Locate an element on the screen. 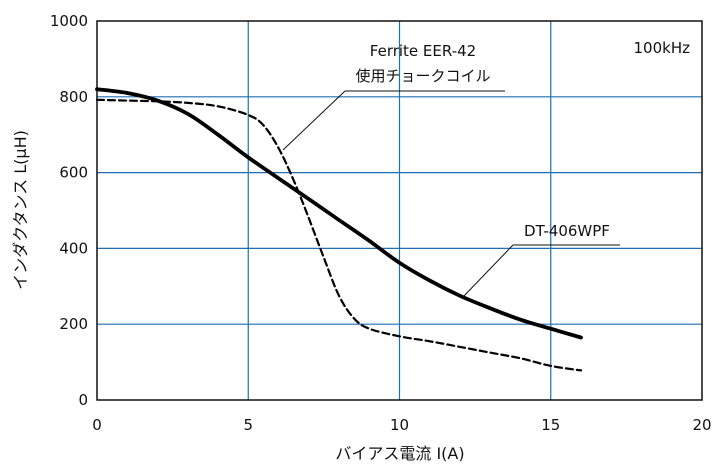 This screenshot has width=715, height=466. x-tick-label: 0 is located at coordinates (97, 425).